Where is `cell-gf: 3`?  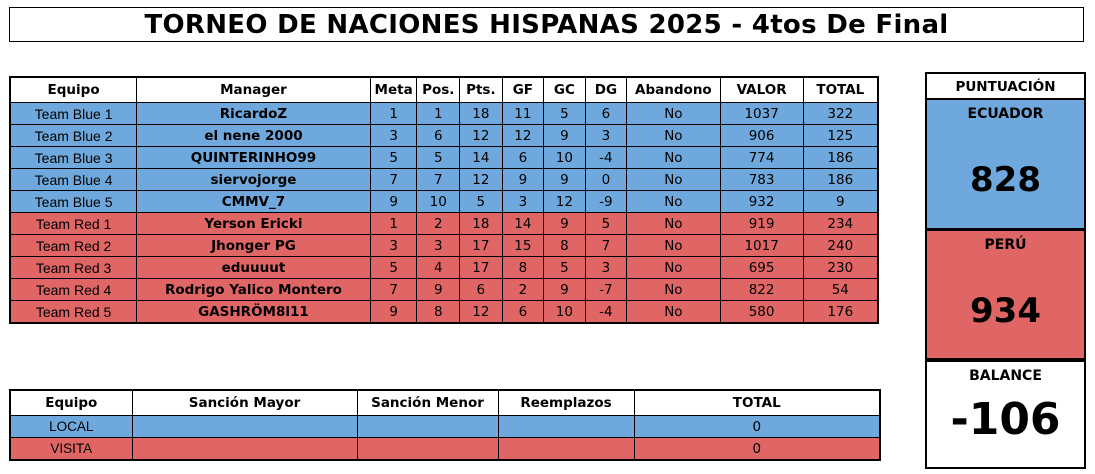
cell-gf: 3 is located at coordinates (523, 201).